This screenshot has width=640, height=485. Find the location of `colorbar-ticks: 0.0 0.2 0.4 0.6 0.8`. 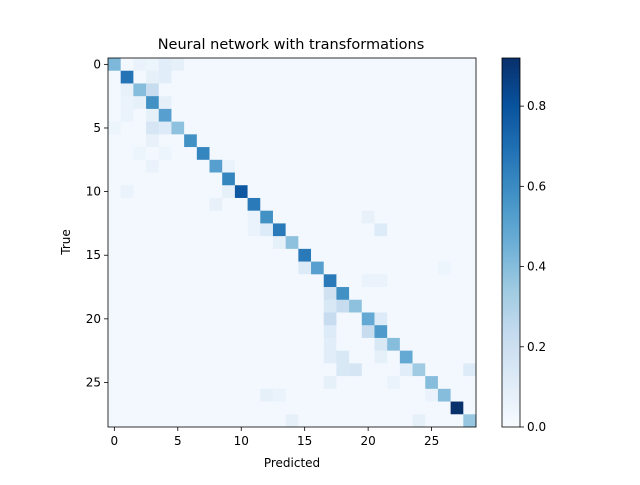

colorbar-ticks: 0.0 0.2 0.4 0.6 0.8 is located at coordinates (533, 266).